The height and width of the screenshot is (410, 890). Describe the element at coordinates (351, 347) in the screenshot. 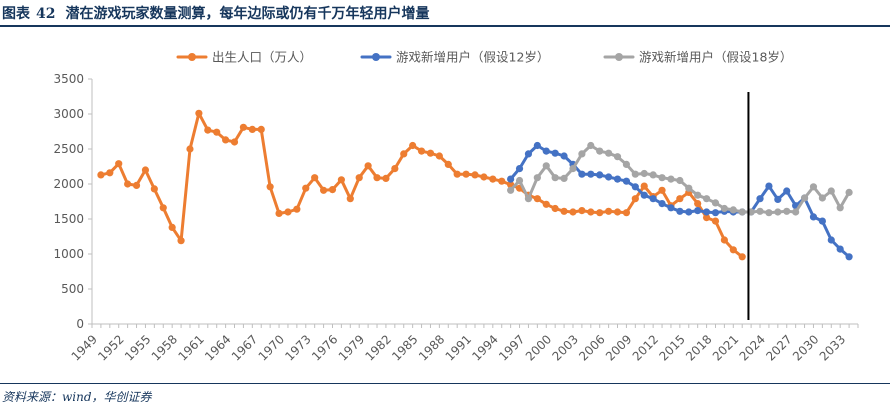

I see `x-tick-label: 1979` at that location.